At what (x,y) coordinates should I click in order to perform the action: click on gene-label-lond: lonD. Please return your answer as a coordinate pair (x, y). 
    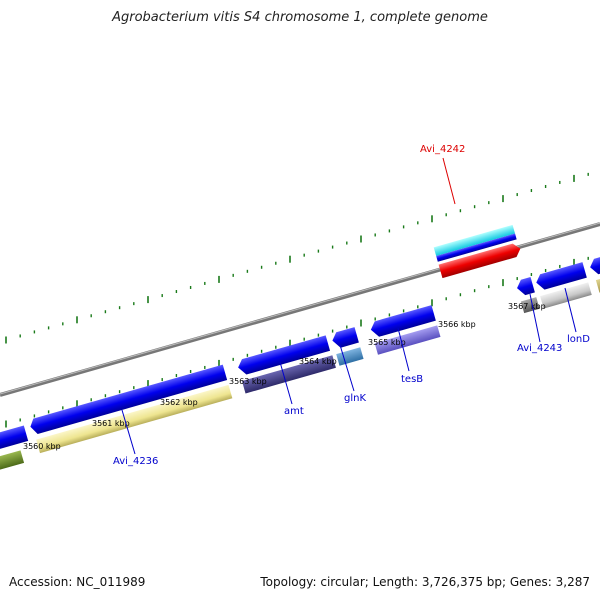
    Looking at the image, I should click on (578, 339).